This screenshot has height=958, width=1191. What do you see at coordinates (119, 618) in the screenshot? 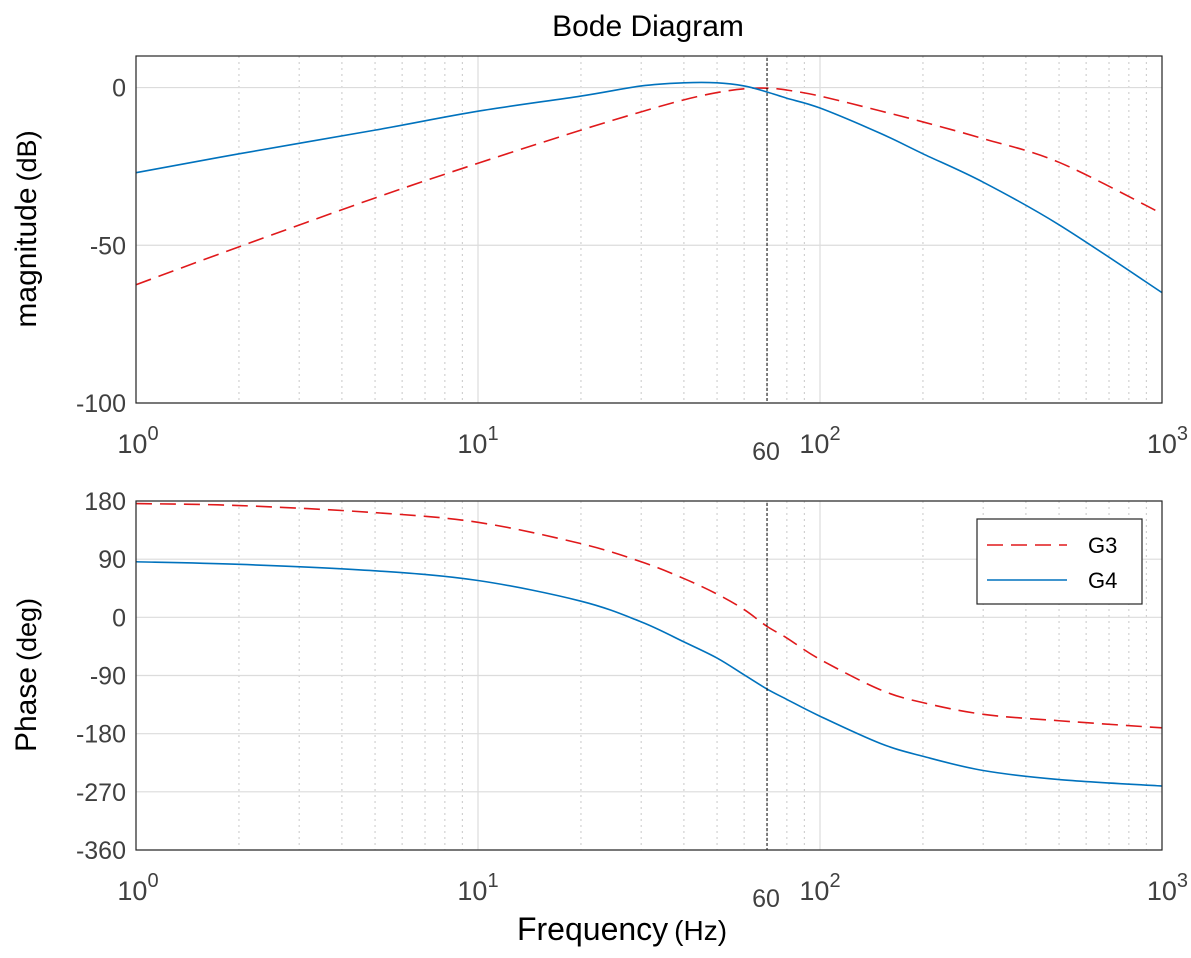
I see `phase-ytick-label: 0` at bounding box center [119, 618].